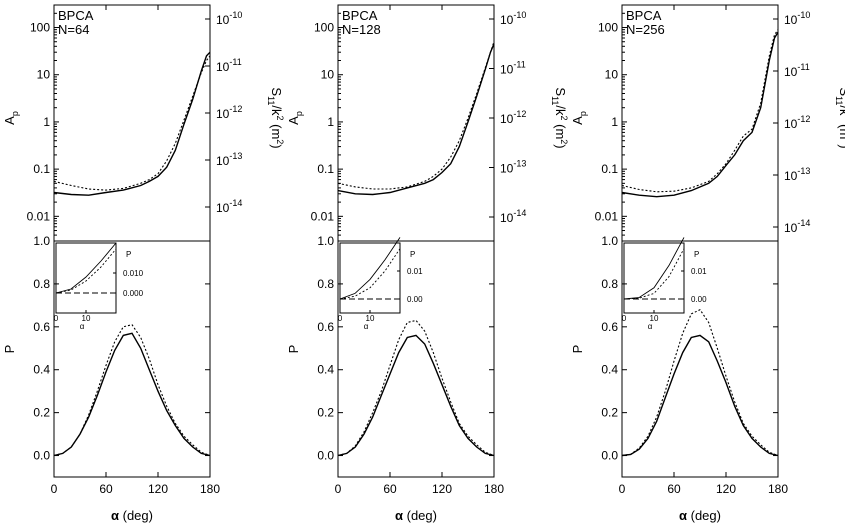 Image resolution: width=845 pixels, height=525 pixels. I want to click on inset-frame, so click(370, 278).